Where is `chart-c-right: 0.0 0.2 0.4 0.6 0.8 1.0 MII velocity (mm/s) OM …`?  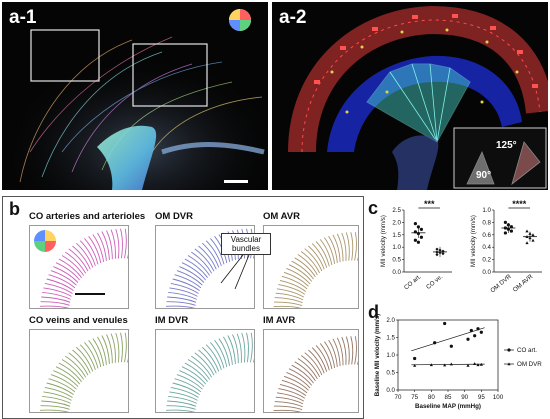 chart-c-right: 0.0 0.2 0.4 0.6 0.8 1.0 MII velocity (mm/s) OM … is located at coordinates (506, 246).